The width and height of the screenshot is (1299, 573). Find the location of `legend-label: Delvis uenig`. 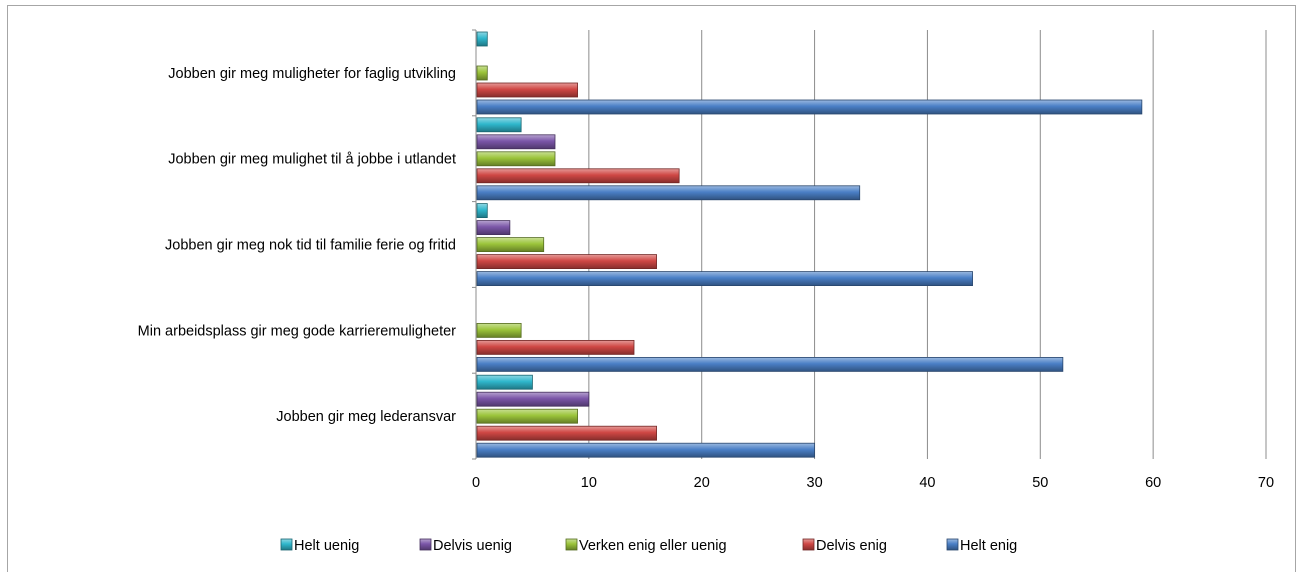

legend-label: Delvis uenig is located at coordinates (472, 546).